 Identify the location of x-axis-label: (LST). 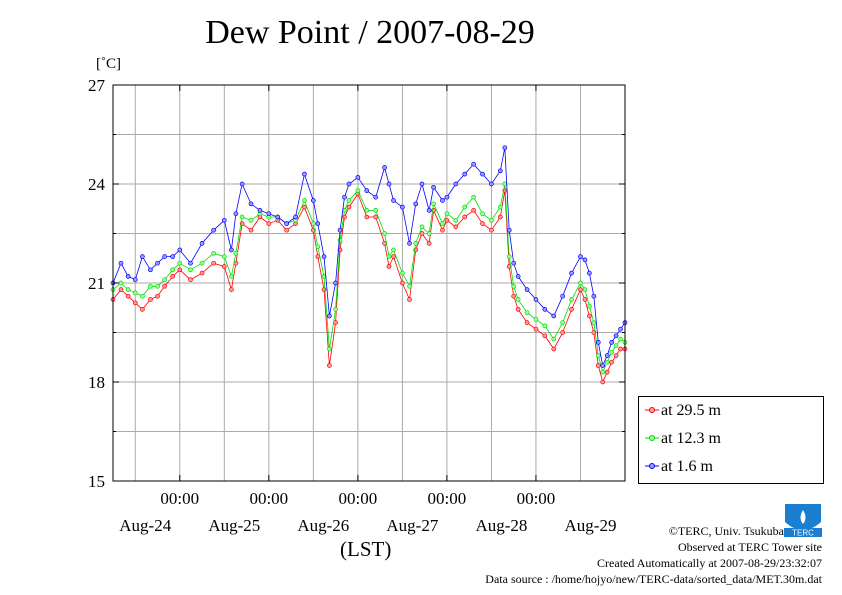
(366, 549).